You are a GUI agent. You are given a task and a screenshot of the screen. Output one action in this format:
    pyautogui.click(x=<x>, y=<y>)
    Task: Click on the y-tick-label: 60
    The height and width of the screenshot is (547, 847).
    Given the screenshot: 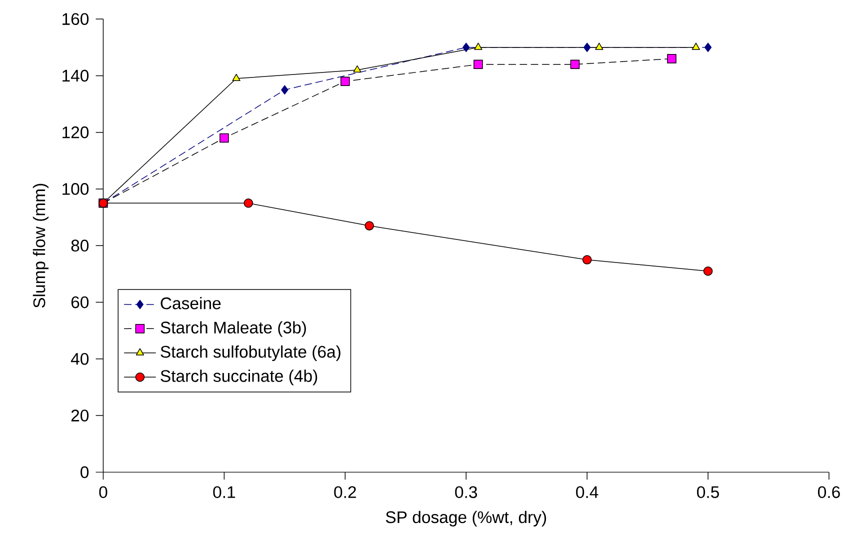 What is the action you would take?
    pyautogui.click(x=80, y=302)
    